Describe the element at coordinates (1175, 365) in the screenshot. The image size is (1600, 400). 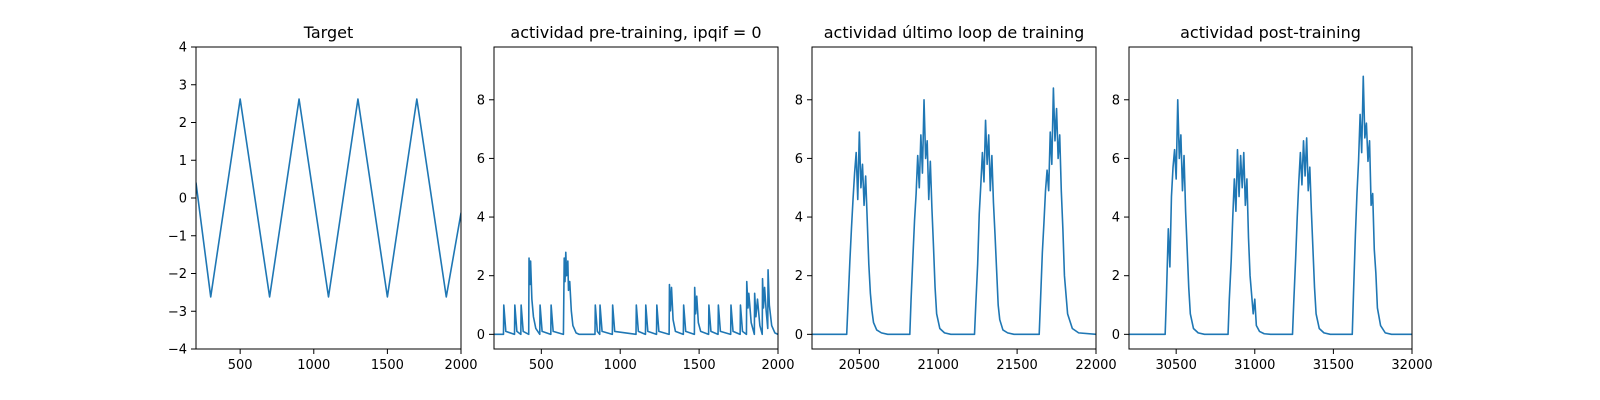
I see `x-tick-label: 30500` at that location.